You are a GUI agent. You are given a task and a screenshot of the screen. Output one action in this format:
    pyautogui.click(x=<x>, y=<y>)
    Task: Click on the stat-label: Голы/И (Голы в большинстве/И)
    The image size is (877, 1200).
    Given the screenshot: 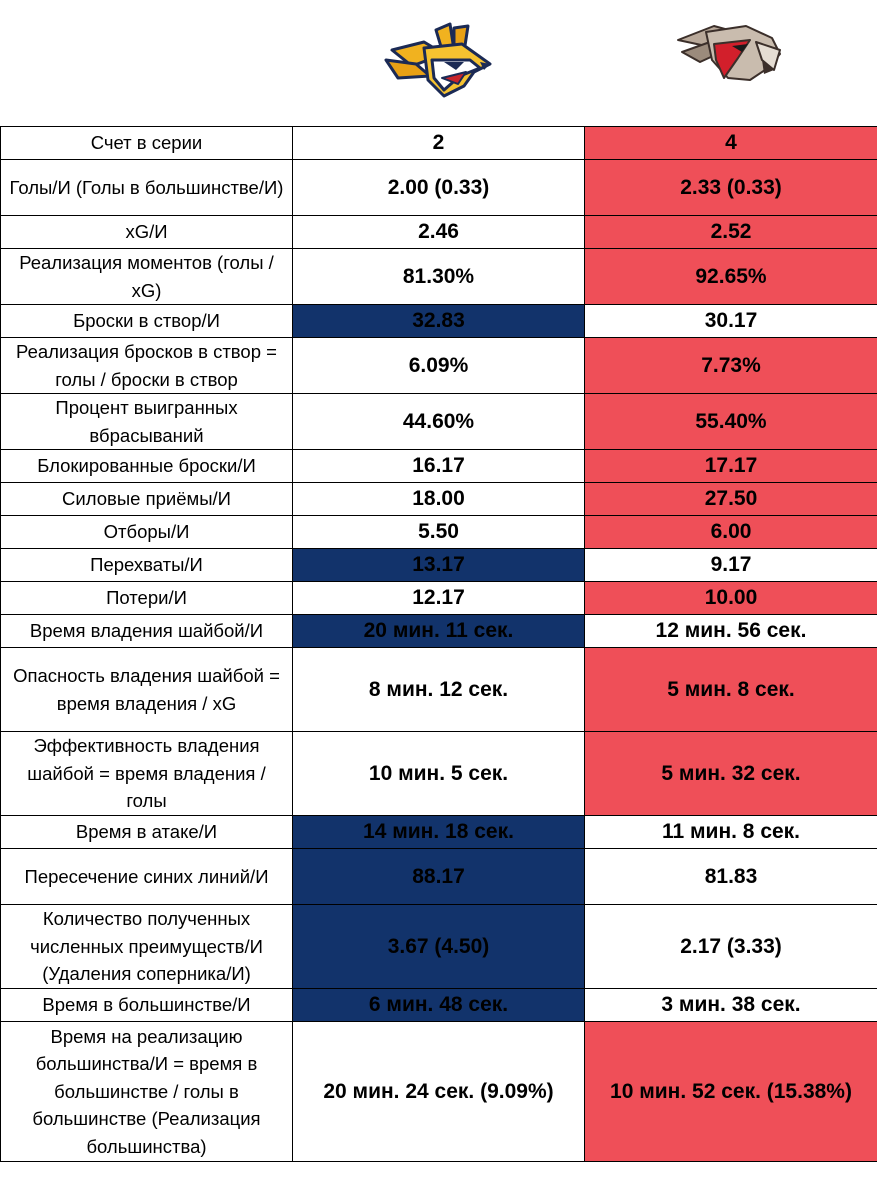 What is the action you would take?
    pyautogui.click(x=146, y=187)
    